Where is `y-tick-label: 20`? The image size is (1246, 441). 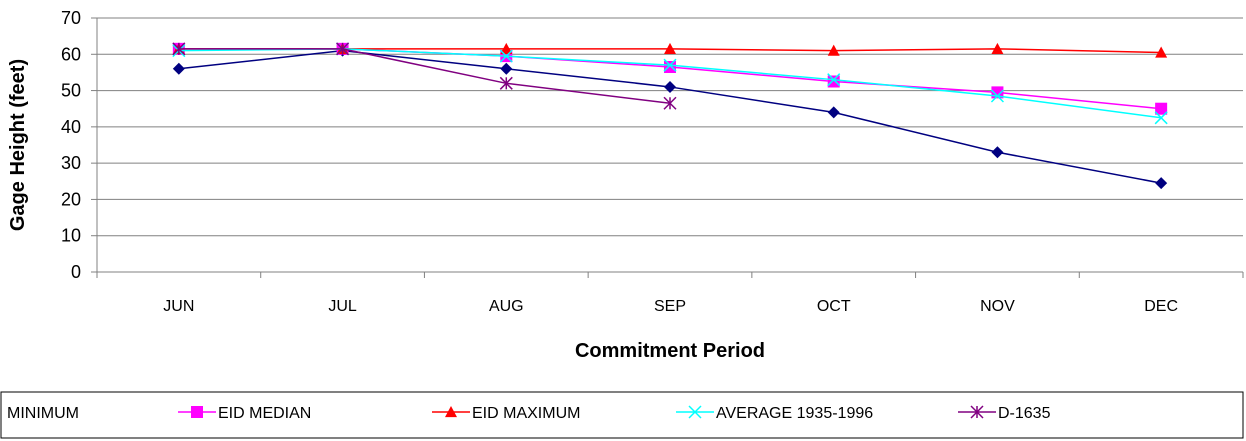
y-tick-label: 20 is located at coordinates (71, 199).